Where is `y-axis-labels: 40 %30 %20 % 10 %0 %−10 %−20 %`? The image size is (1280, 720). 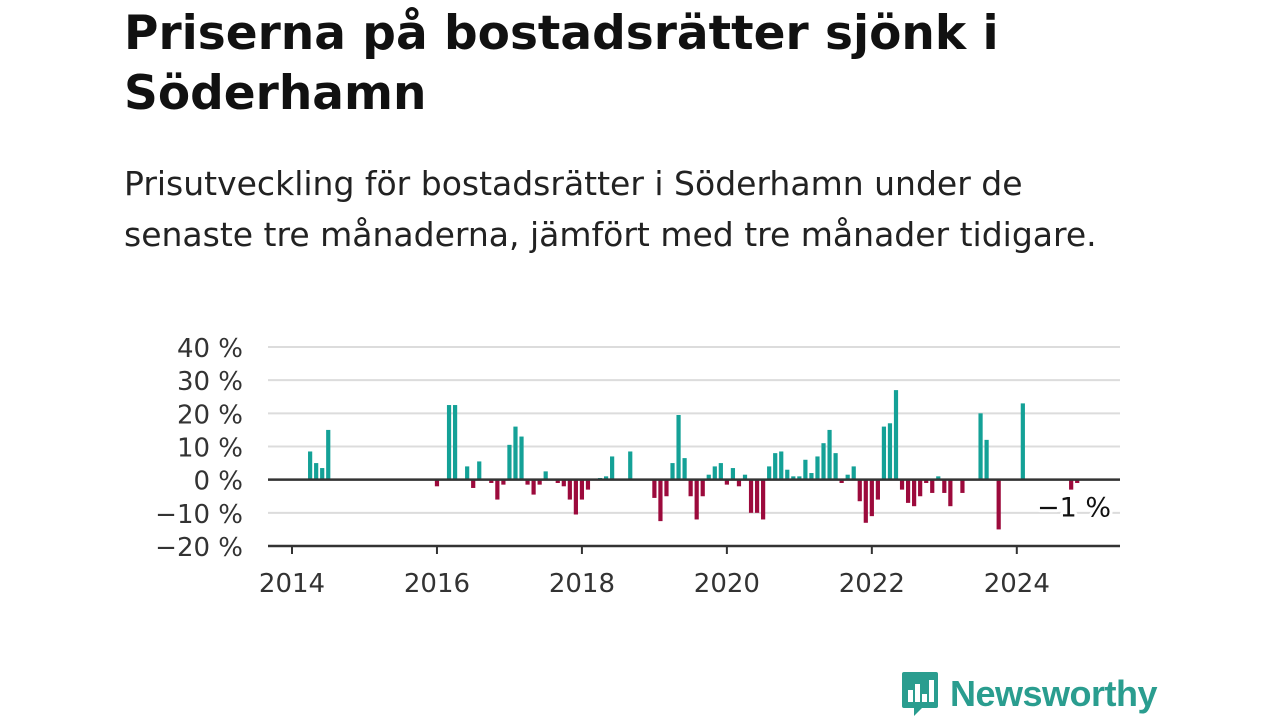 y-axis-labels: 40 %30 %20 % 10 %0 %−10 %−20 % is located at coordinates (199, 448).